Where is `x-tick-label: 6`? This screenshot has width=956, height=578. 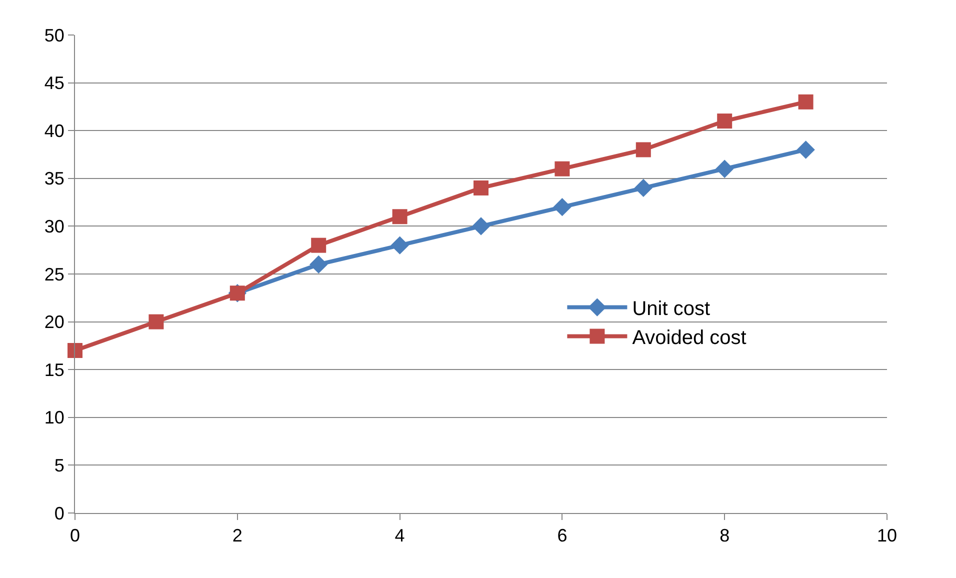 x-tick-label: 6 is located at coordinates (562, 536).